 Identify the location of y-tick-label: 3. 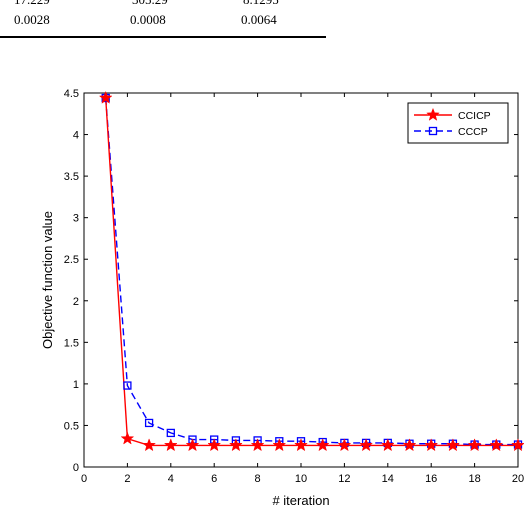
(76, 219).